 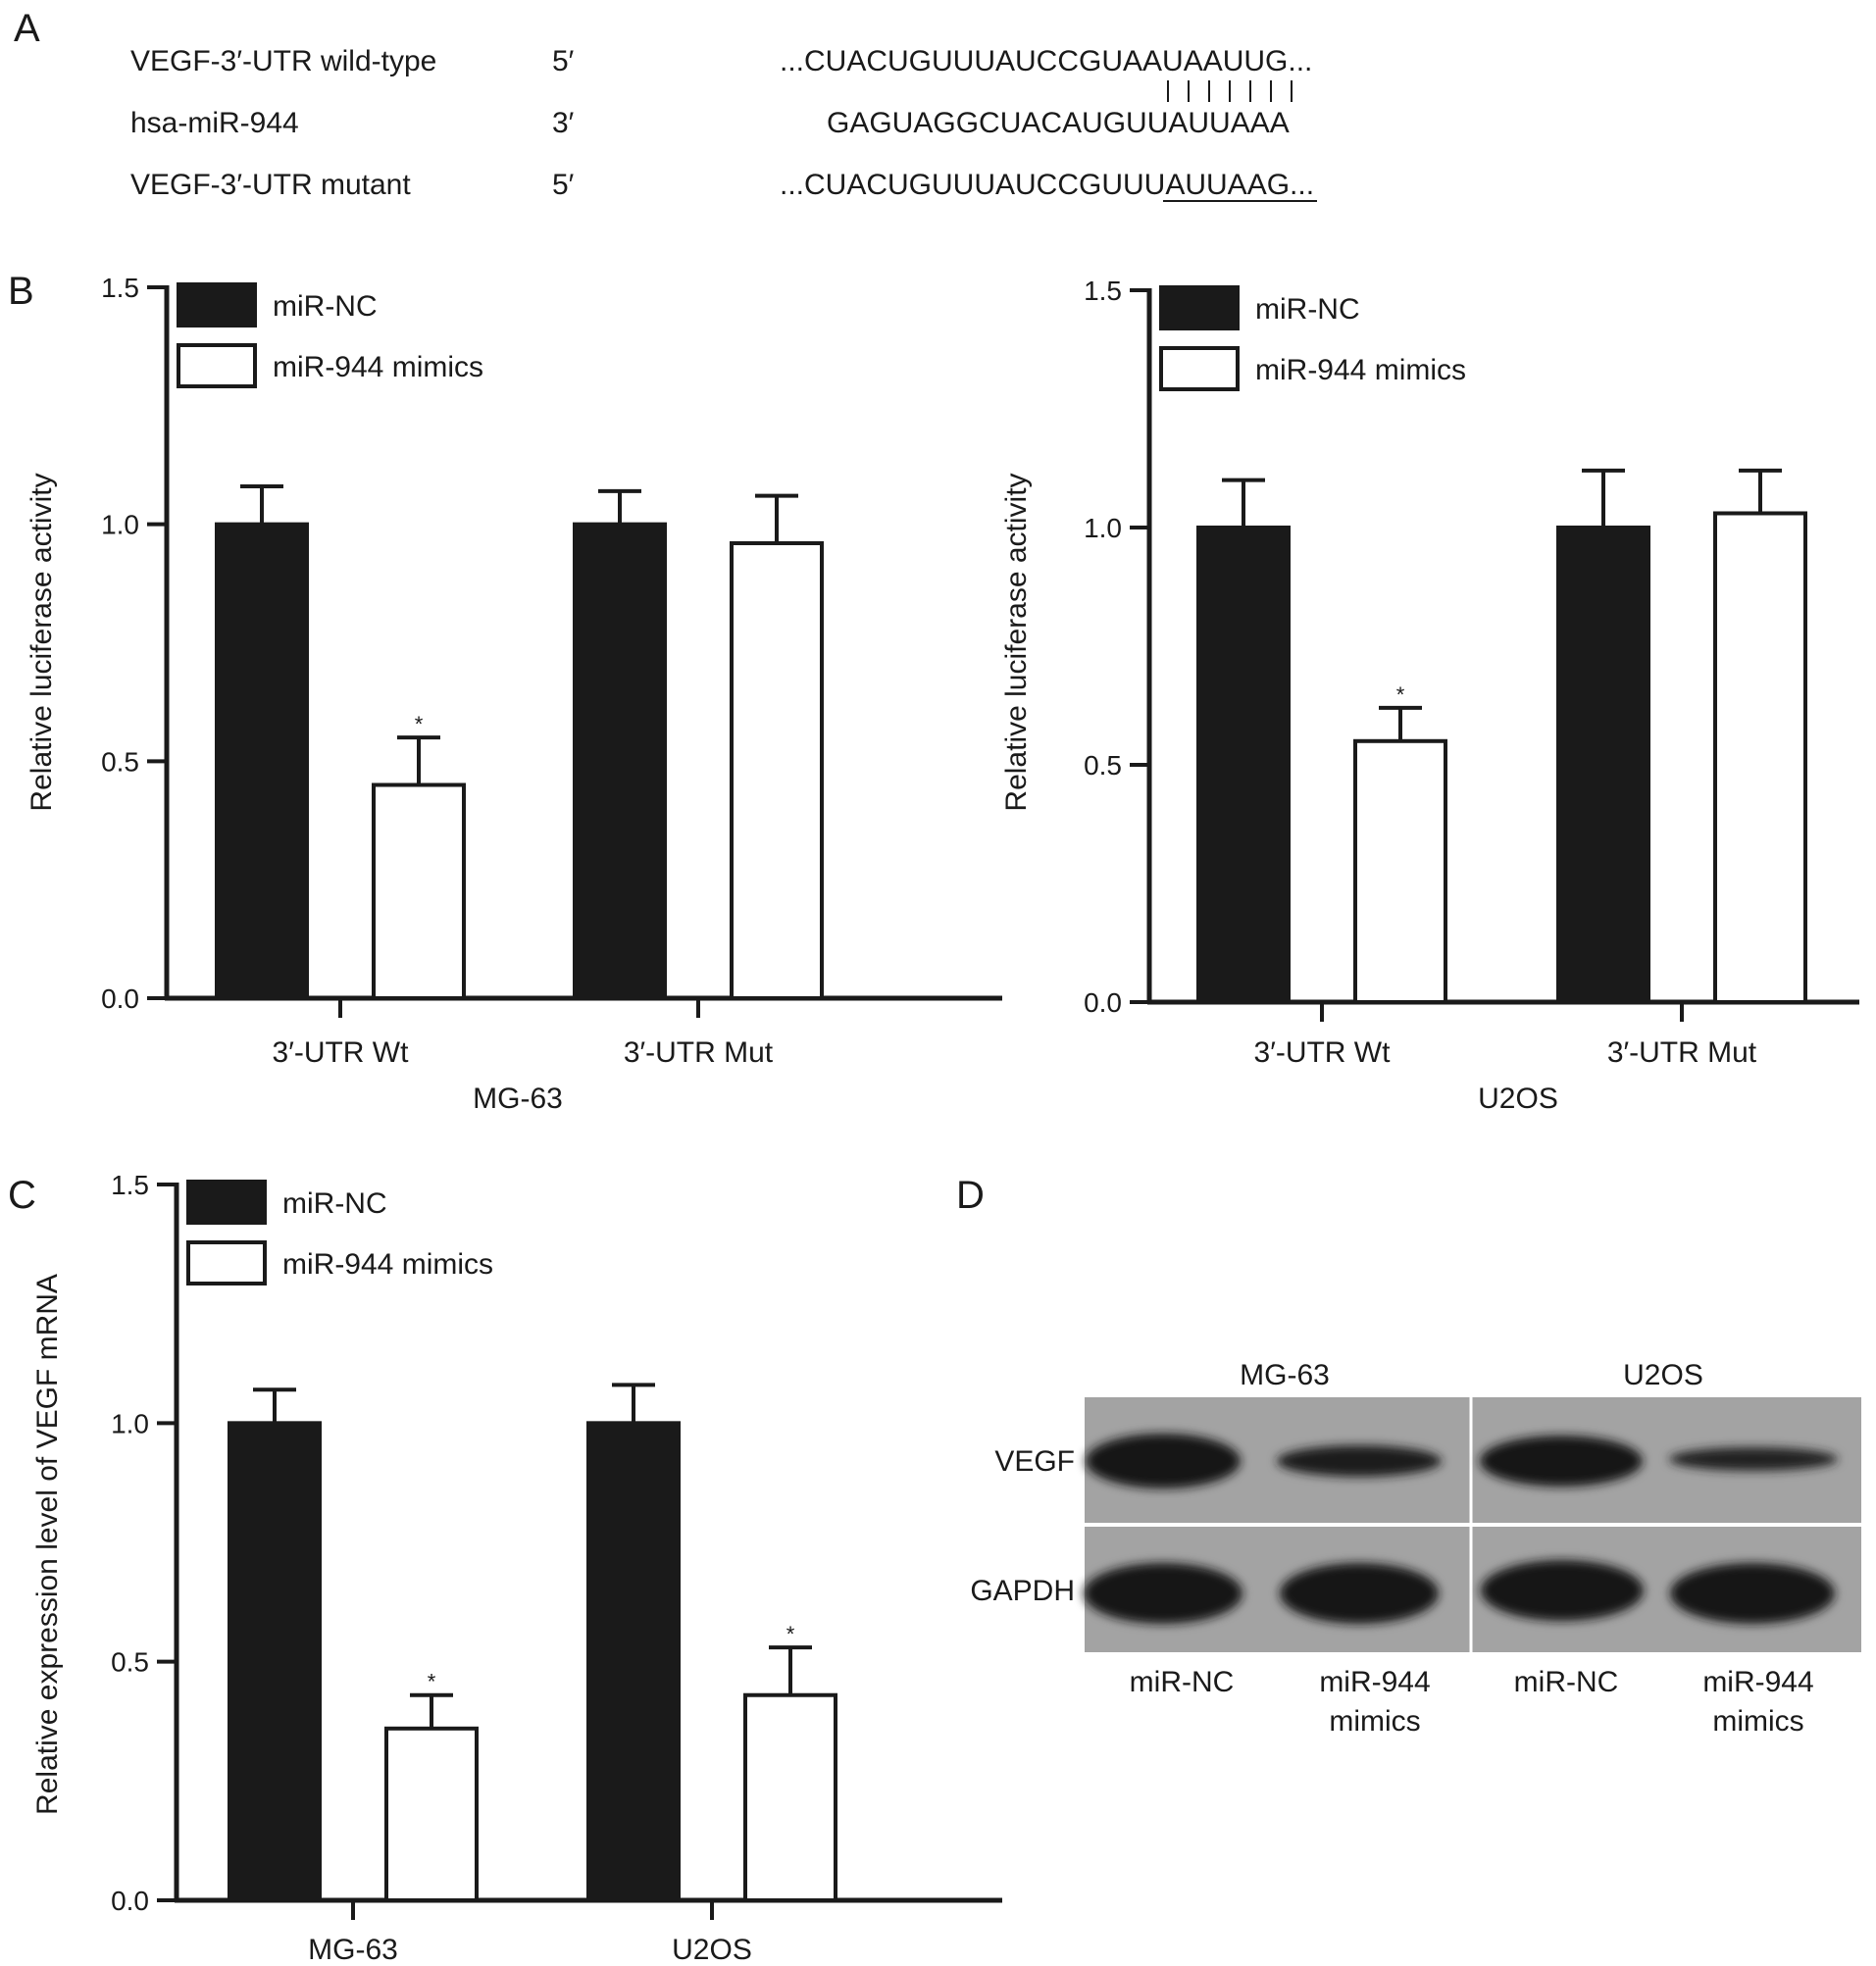 I want to click on x-tick-label: U2OS, so click(x=712, y=1950).